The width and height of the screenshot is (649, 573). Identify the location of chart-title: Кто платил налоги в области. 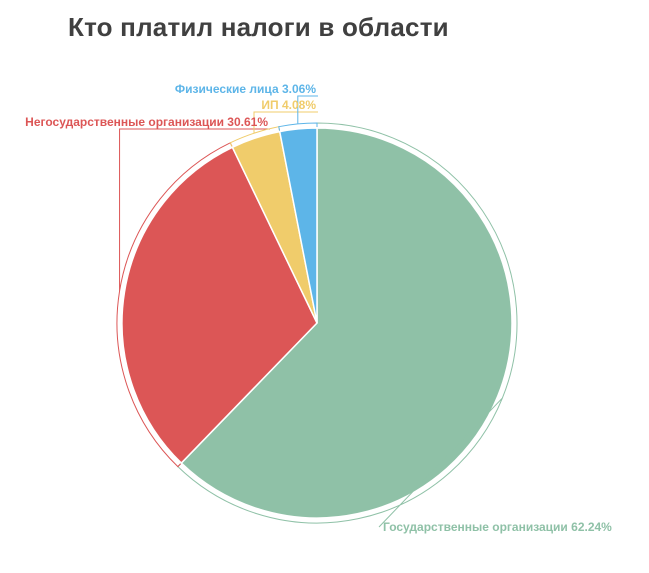
(258, 27).